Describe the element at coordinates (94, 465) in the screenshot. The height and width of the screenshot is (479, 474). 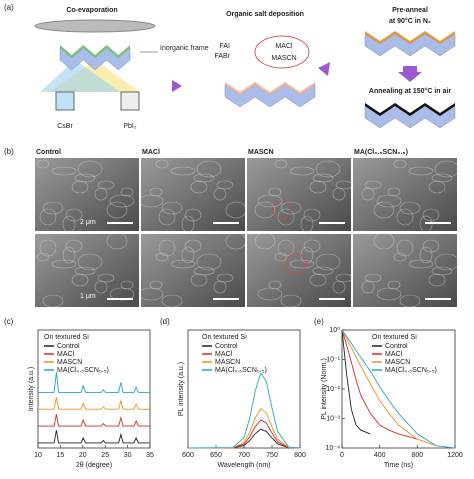
I see `x-axis-title: 2θ (degree)` at that location.